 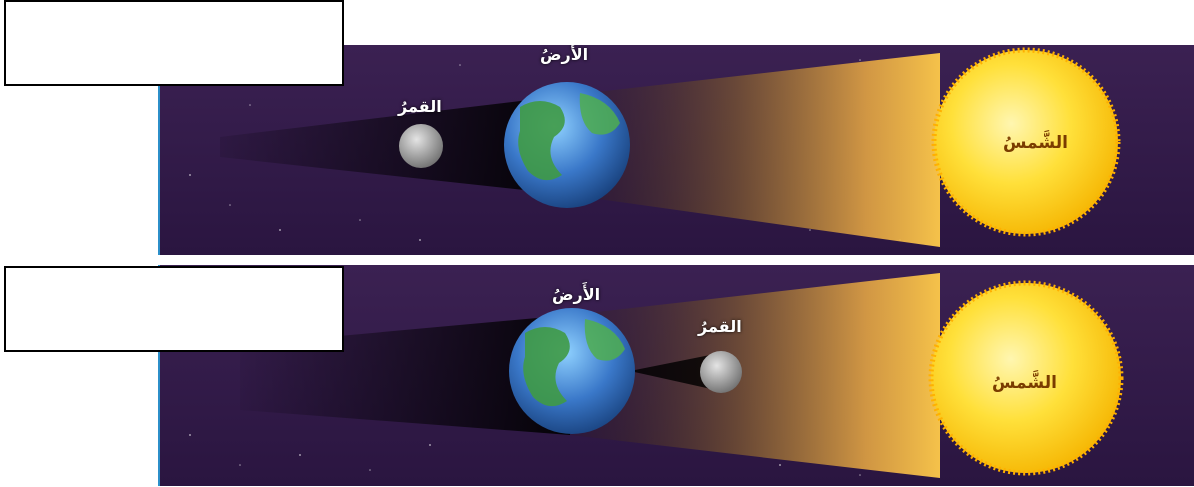 I want to click on panel-divider, so click(x=676, y=260).